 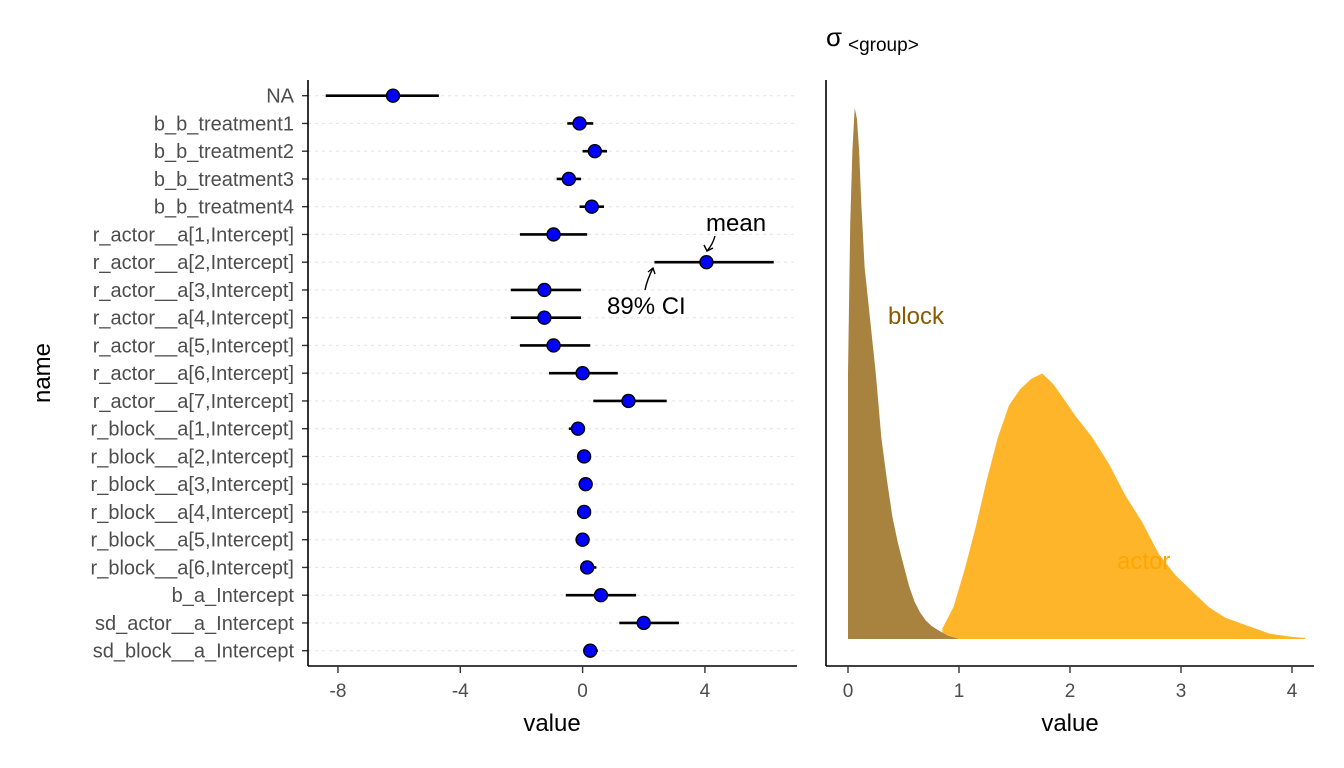 What do you see at coordinates (959, 691) in the screenshot?
I see `x-tick-label: 1` at bounding box center [959, 691].